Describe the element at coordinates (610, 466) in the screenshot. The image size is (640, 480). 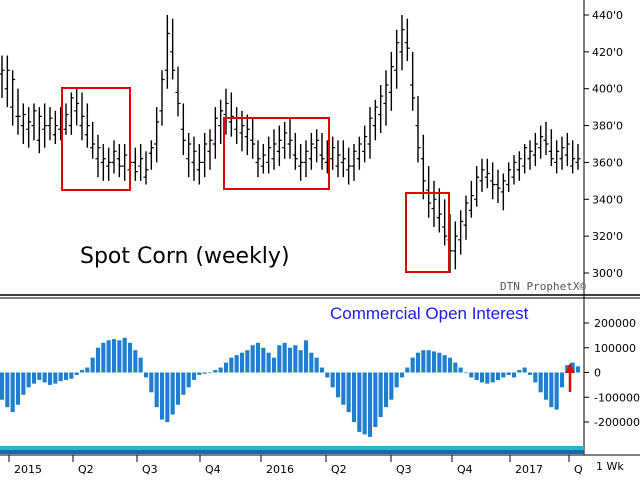
I see `interval-label: 1 Wk` at that location.